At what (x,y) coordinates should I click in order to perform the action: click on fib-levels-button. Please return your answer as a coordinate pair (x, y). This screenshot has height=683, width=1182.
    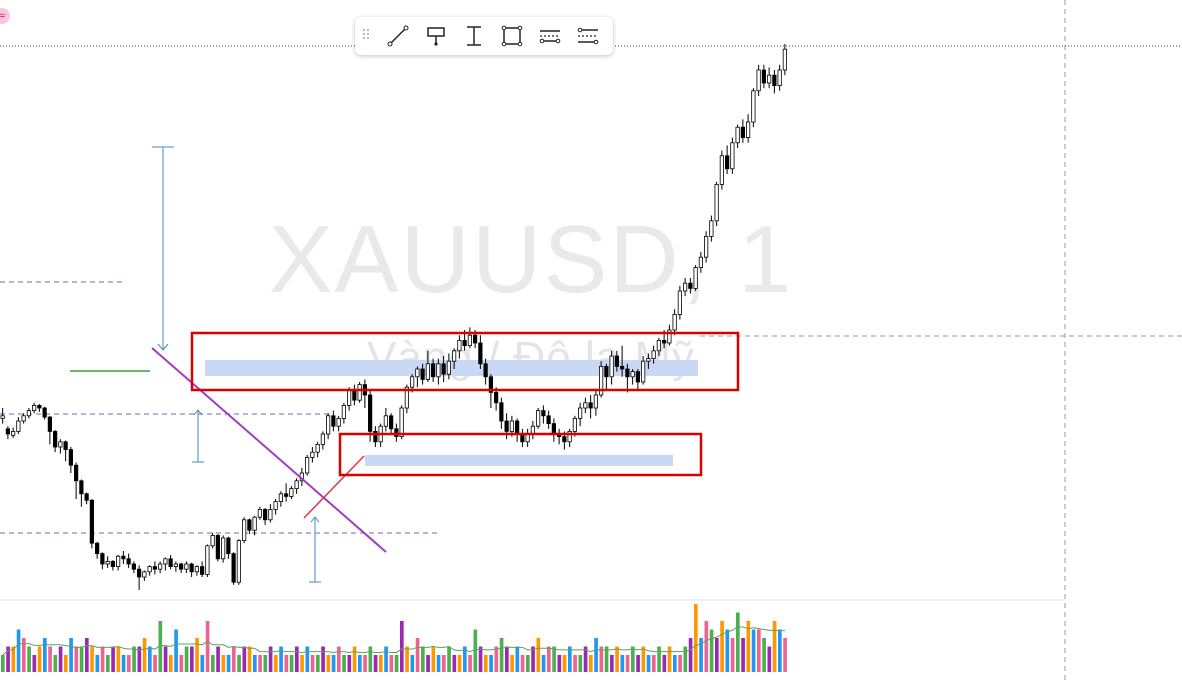
    Looking at the image, I should click on (588, 36).